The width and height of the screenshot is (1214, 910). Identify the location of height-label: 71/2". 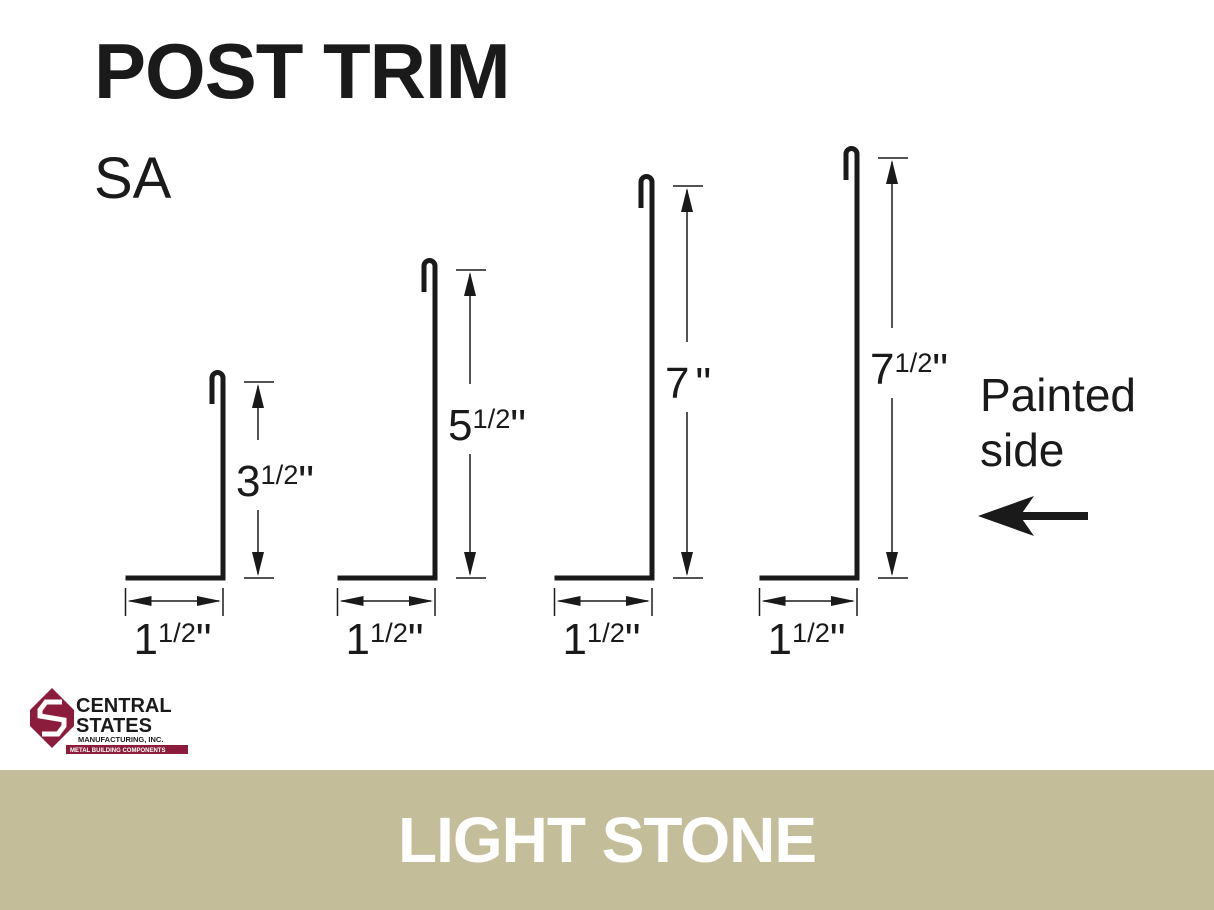
(909, 369).